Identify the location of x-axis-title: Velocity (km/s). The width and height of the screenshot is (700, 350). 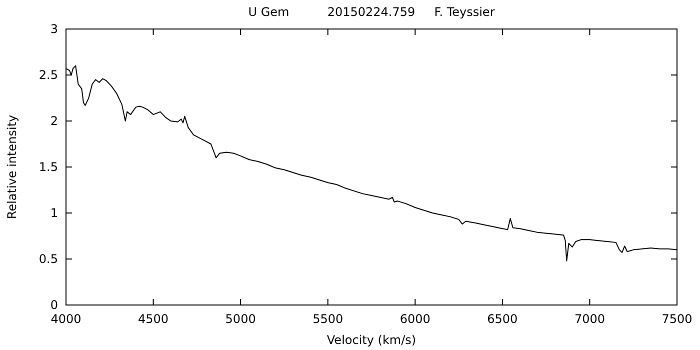
(371, 340).